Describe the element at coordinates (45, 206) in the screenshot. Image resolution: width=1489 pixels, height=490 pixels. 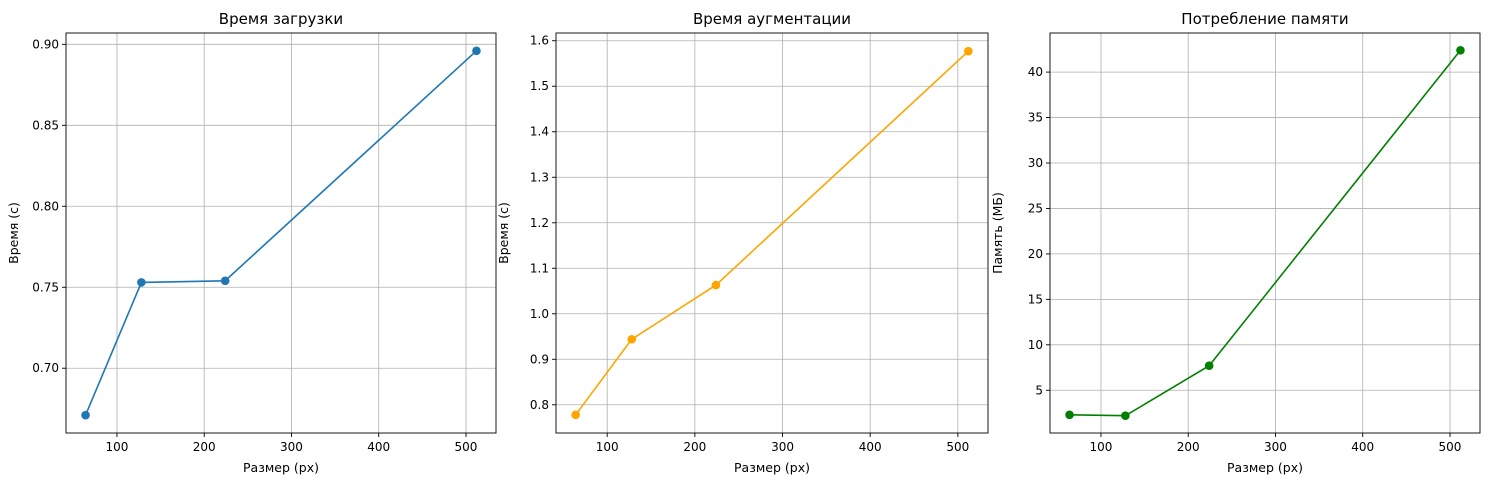
I see `y-tick-label: 0.80` at that location.